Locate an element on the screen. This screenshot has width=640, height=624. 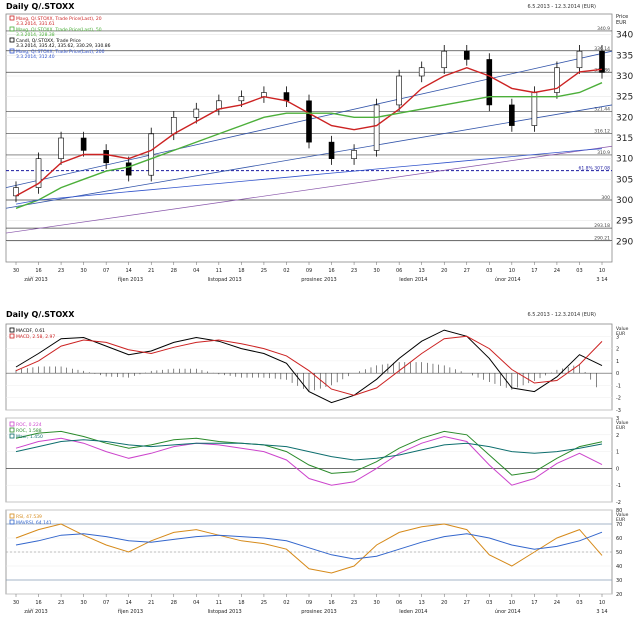
indicator-plot-area is located at coordinates (309, 367).